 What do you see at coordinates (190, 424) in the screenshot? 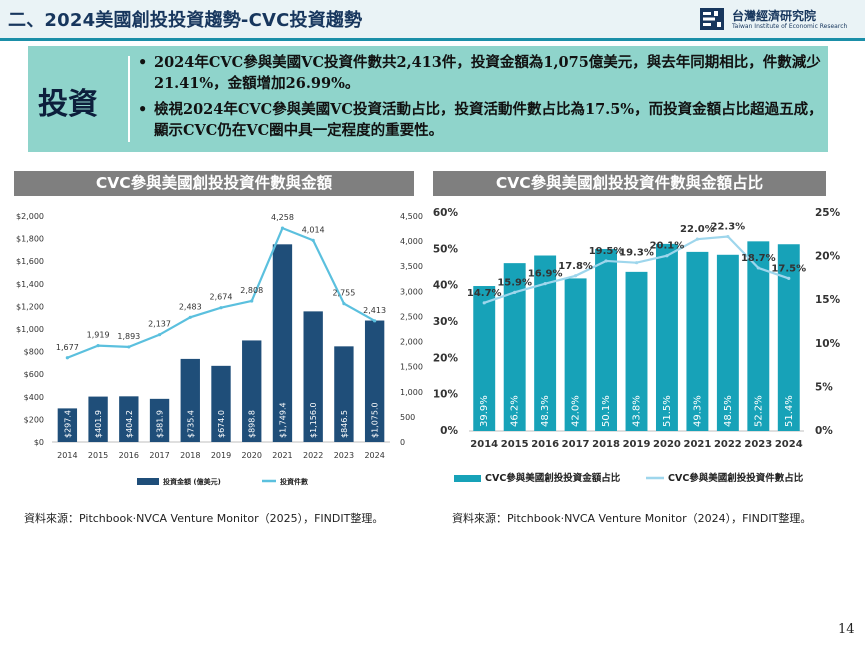
I see `bar-value-label: $735.4` at bounding box center [190, 424].